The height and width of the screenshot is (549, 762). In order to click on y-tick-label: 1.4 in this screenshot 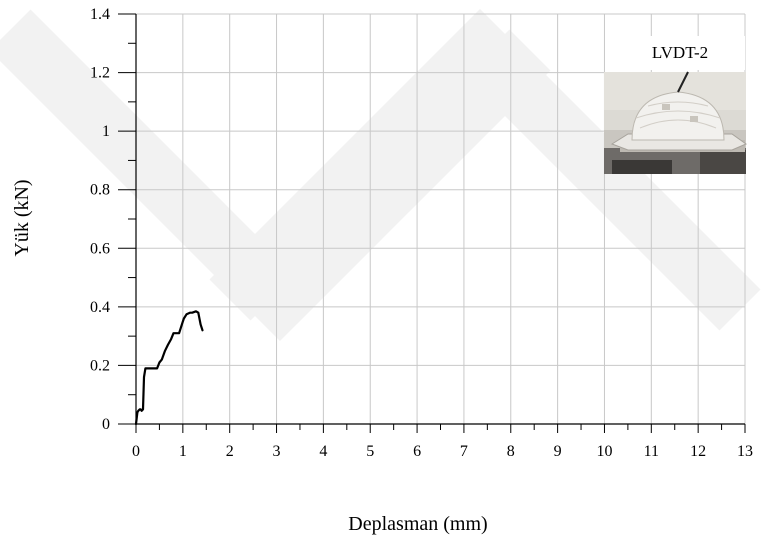, I will do `click(100, 14)`.